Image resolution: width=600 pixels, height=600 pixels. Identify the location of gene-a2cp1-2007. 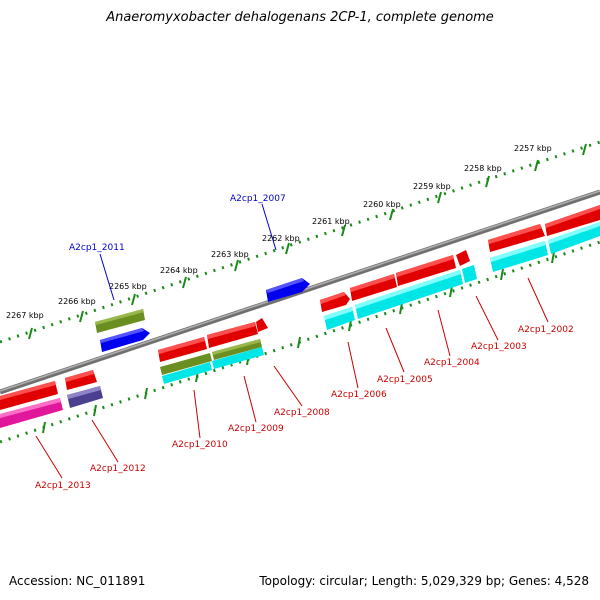
(288, 290).